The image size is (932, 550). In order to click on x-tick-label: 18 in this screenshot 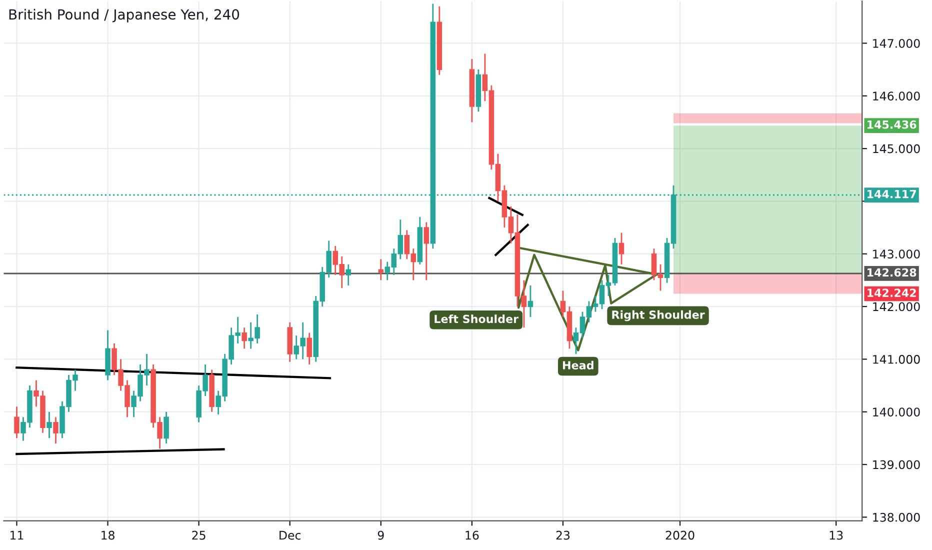, I will do `click(108, 535)`.